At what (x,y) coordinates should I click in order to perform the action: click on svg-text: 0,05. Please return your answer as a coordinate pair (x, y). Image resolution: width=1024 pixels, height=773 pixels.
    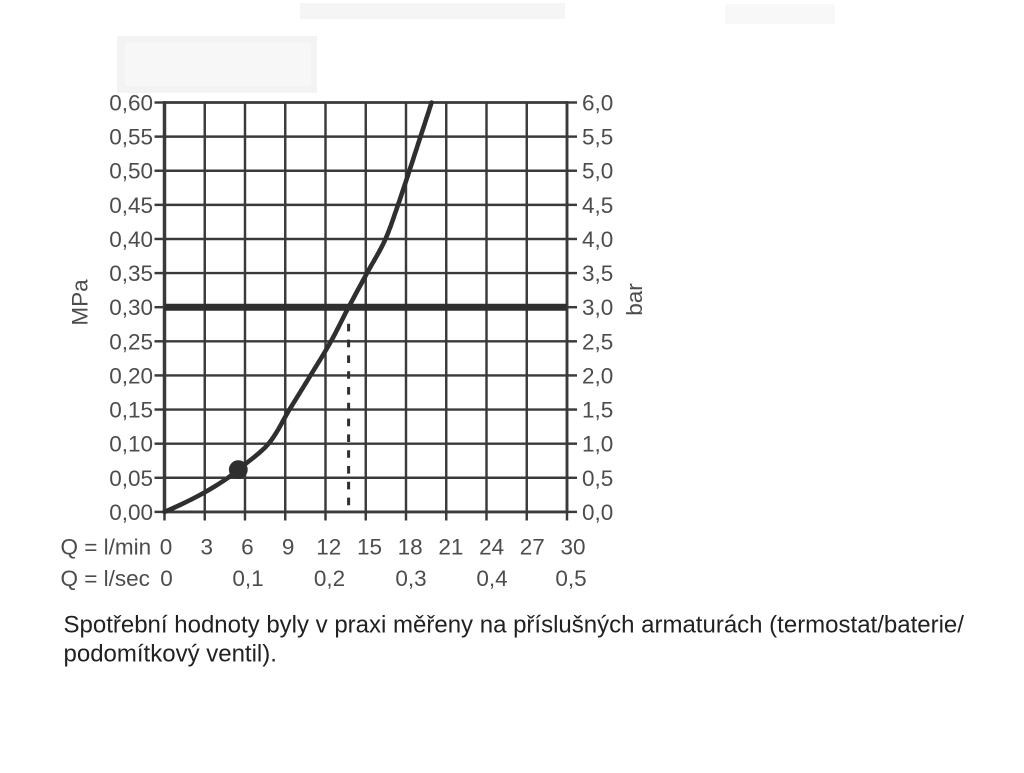
    Looking at the image, I should click on (131, 478).